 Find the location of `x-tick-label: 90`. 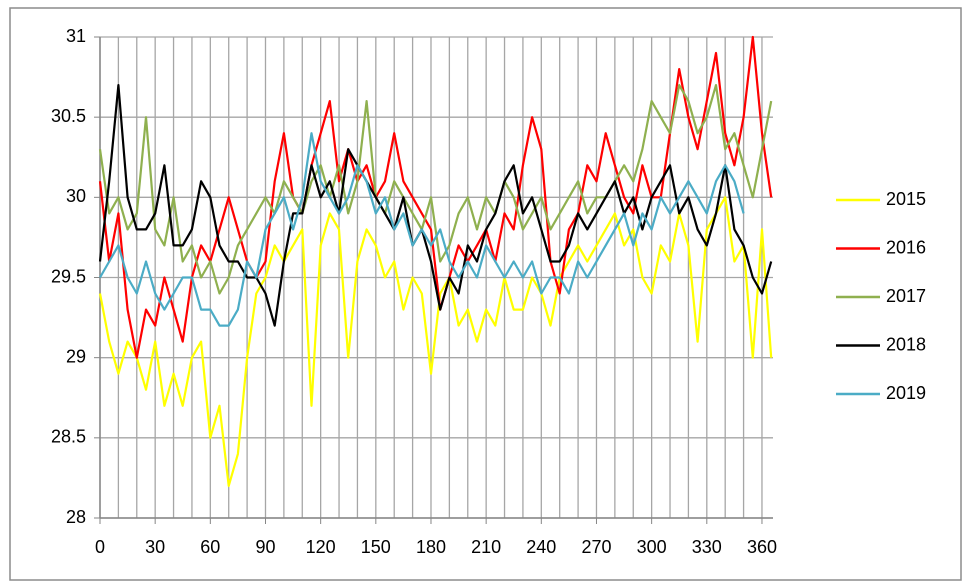

x-tick-label: 90 is located at coordinates (265, 547).